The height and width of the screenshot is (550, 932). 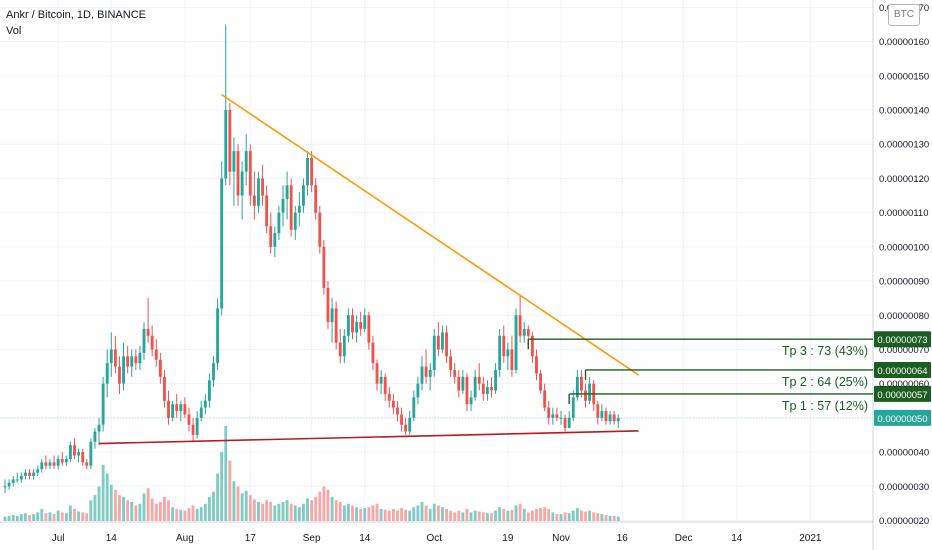 What do you see at coordinates (904, 145) in the screenshot?
I see `price-tick-label: 0.00000130` at bounding box center [904, 145].